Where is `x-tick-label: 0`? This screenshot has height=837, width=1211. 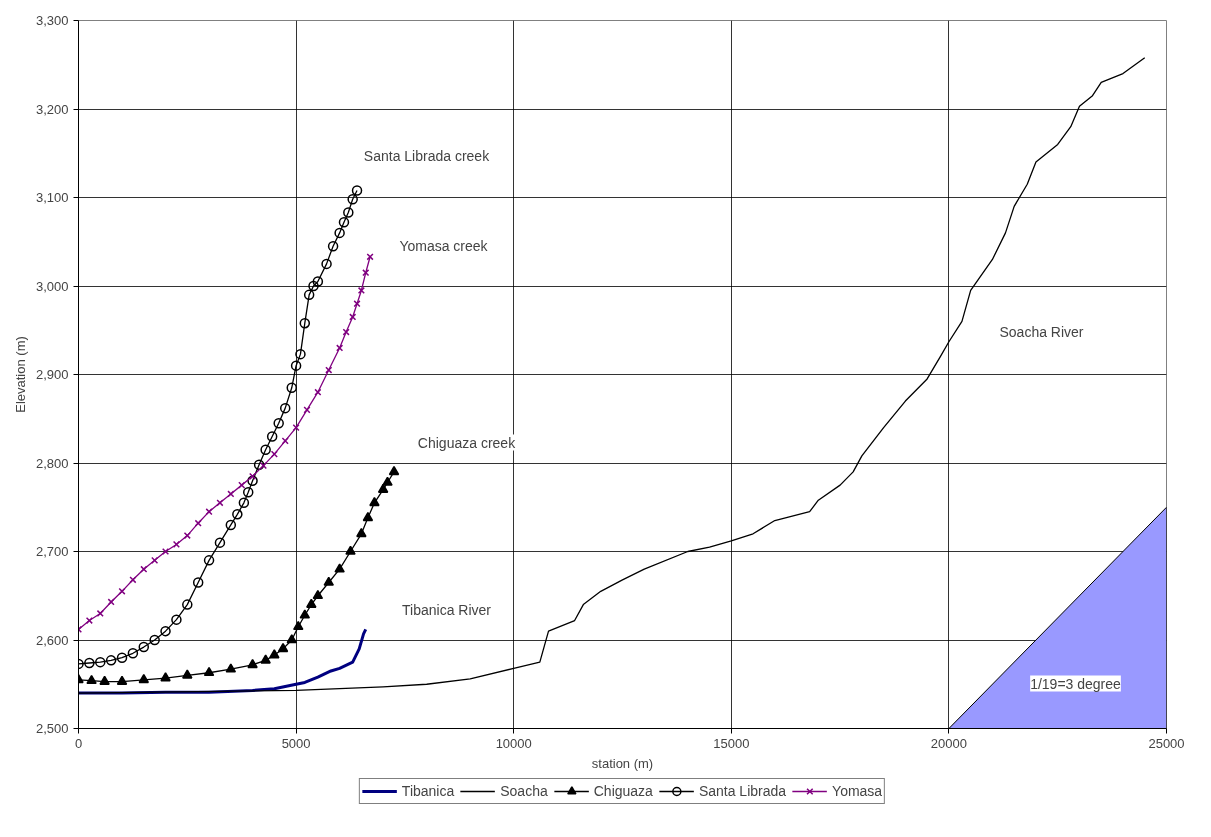 x-tick-label: 0 is located at coordinates (78, 743).